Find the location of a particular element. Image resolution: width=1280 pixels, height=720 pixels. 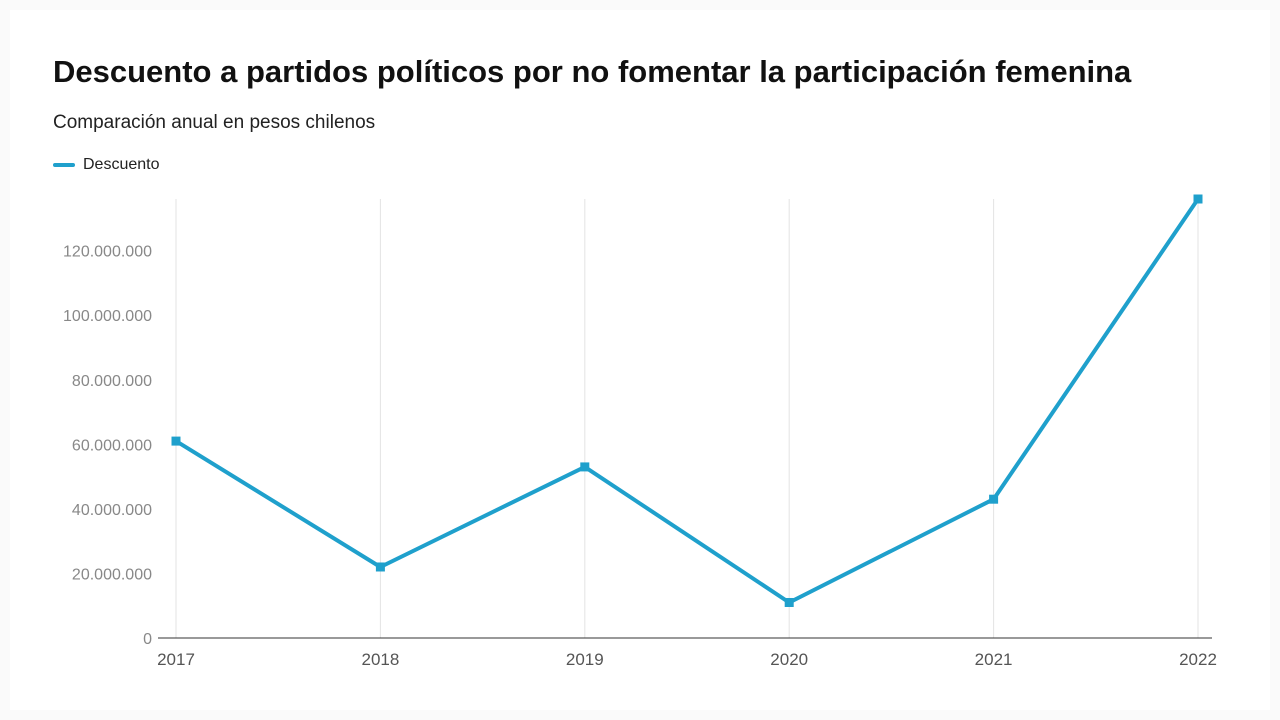

y-tick-label: 40.000.000 is located at coordinates (112, 510).